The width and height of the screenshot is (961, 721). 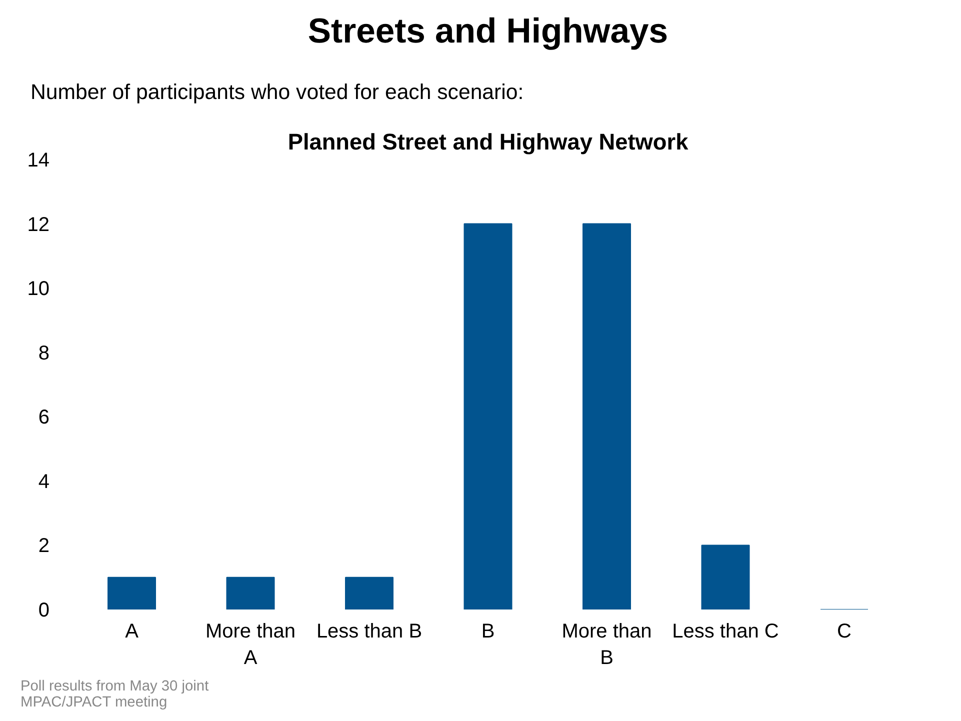 I want to click on y-tick-label: 6, so click(x=44, y=417).